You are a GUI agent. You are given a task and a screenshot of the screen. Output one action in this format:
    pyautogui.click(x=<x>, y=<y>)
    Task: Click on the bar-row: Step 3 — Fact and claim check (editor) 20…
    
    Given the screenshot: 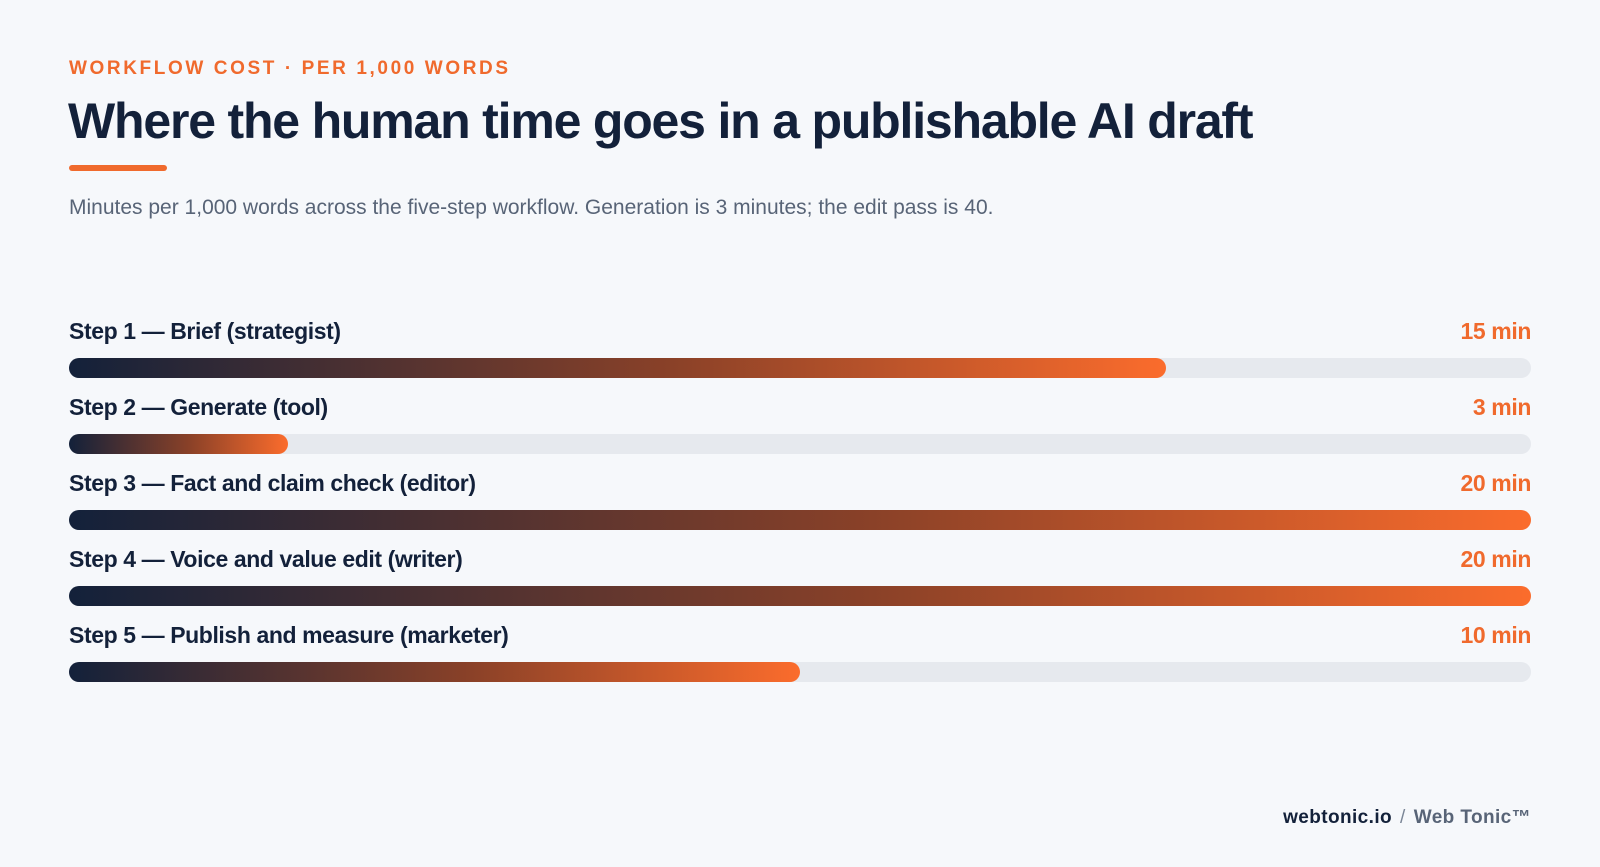 What is the action you would take?
    pyautogui.click(x=800, y=505)
    